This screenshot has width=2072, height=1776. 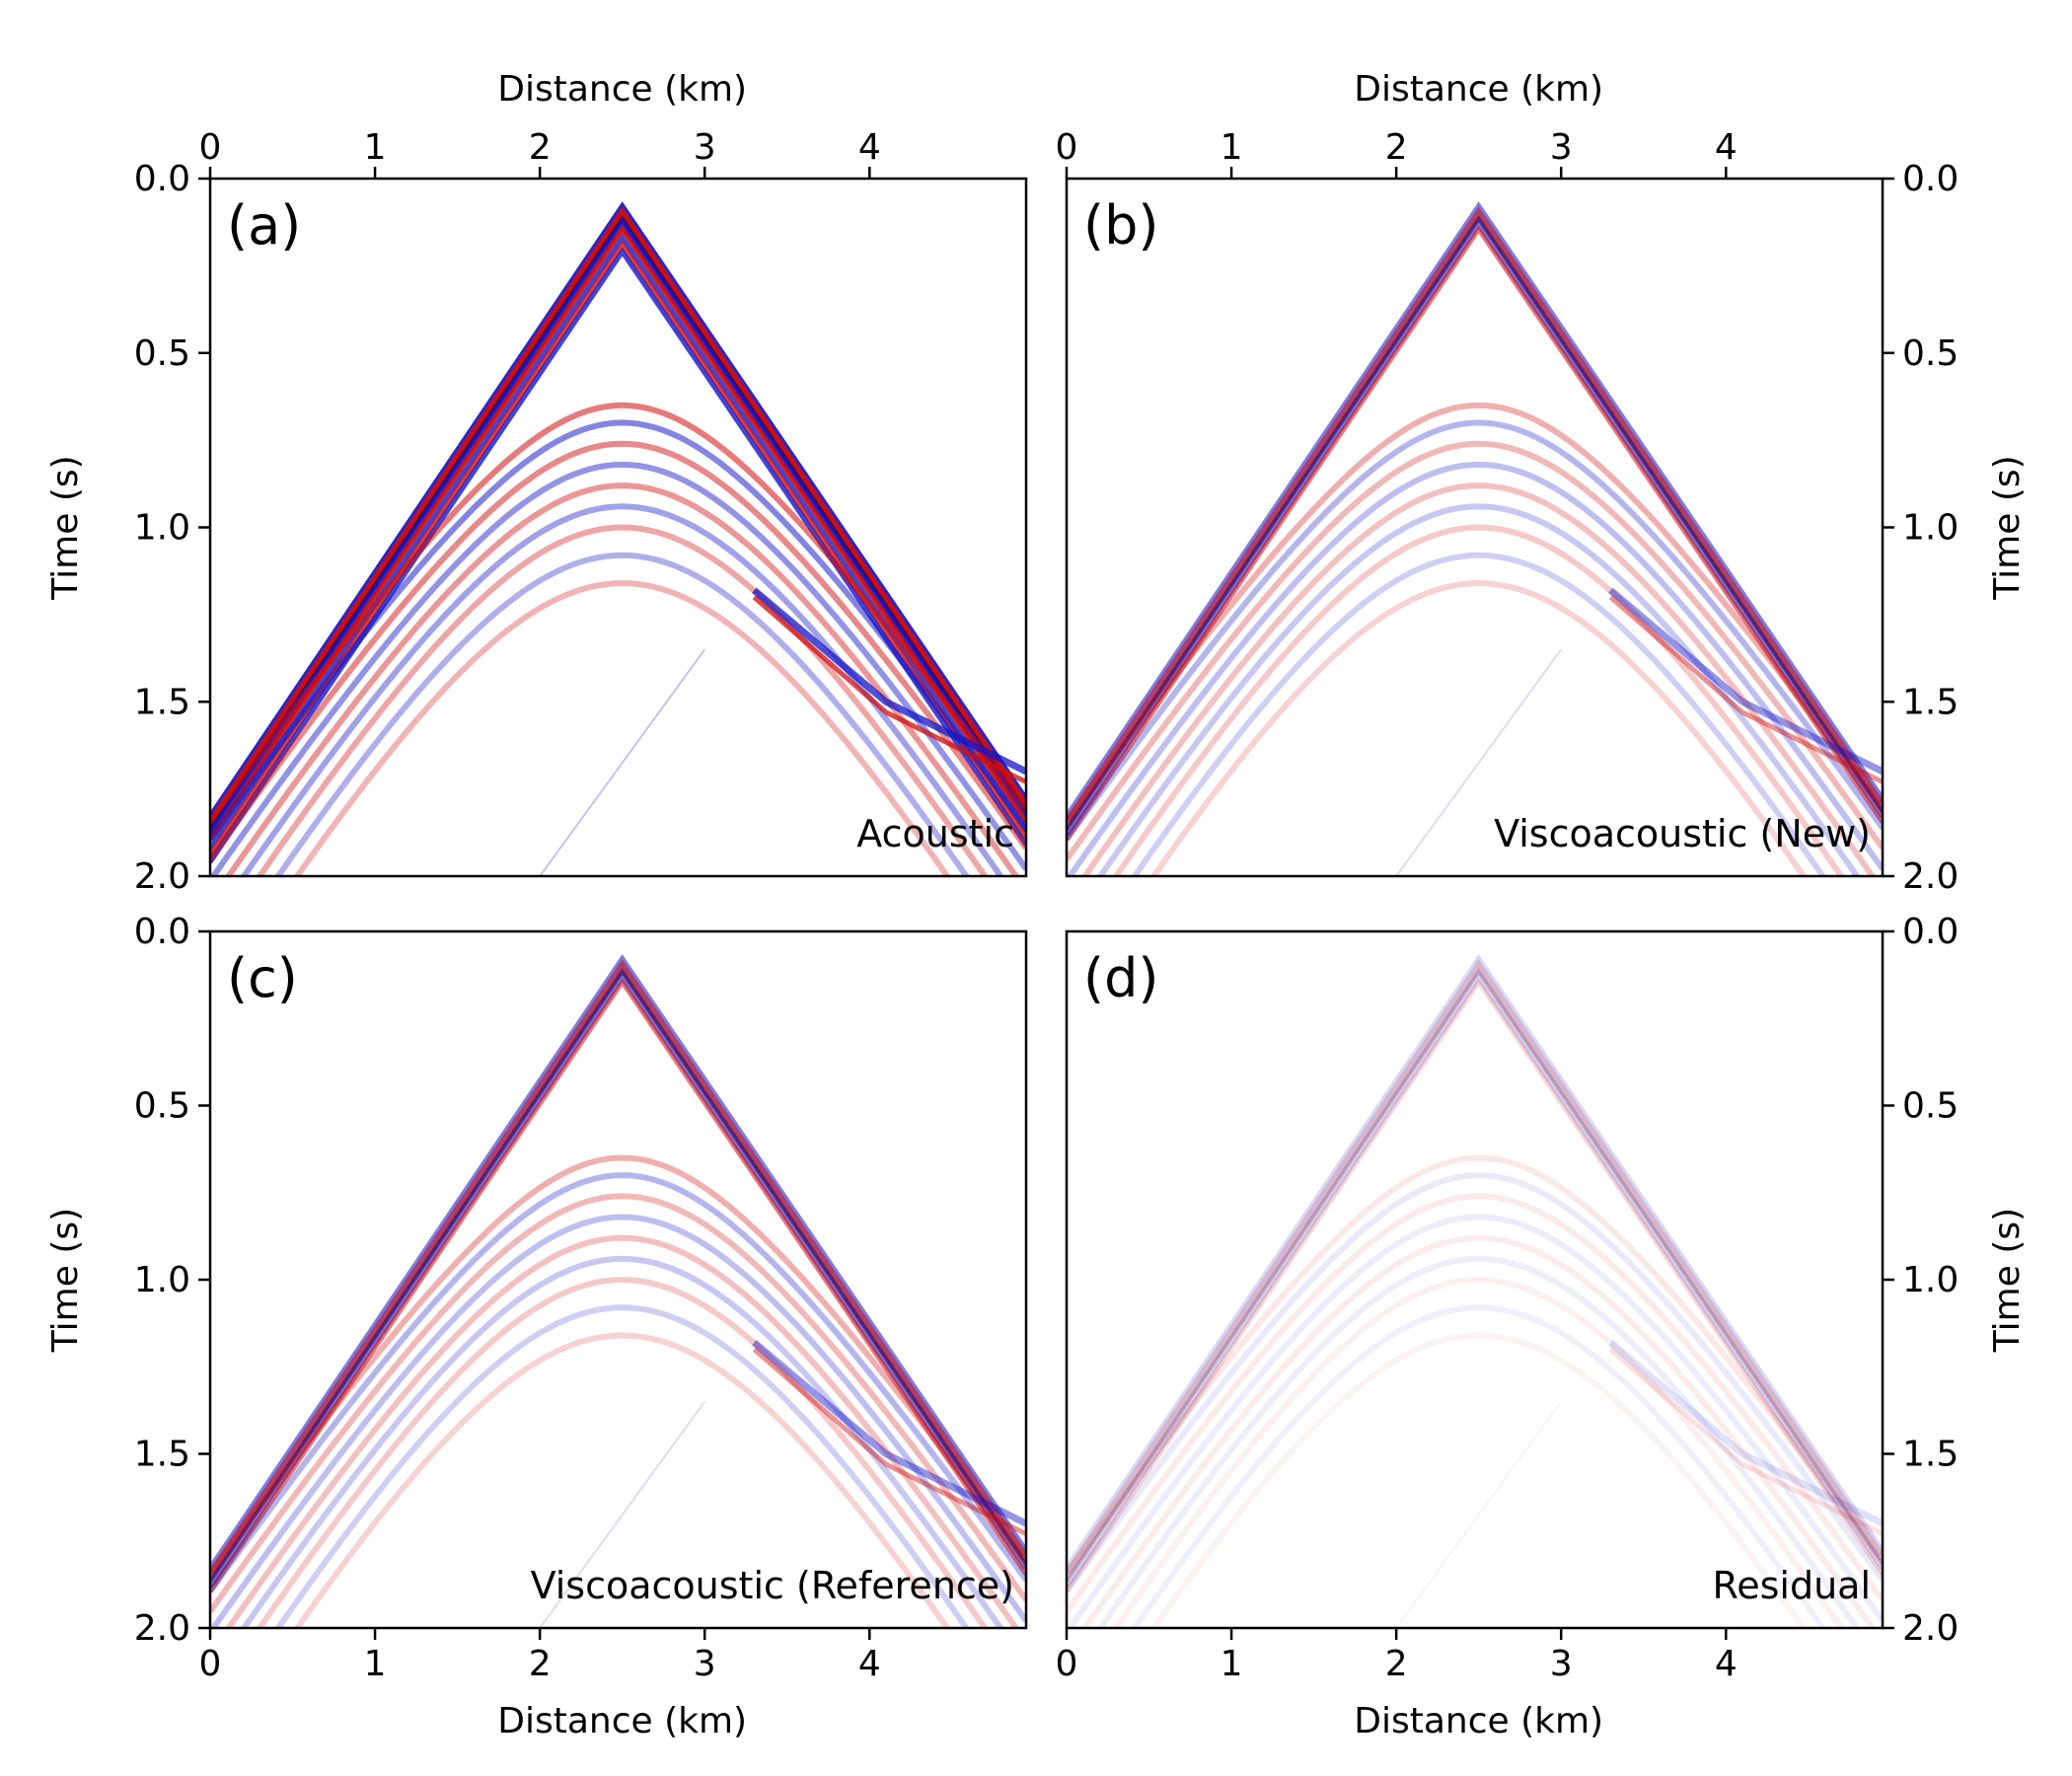 I want to click on panel-title: Viscoacoustic (Reference), so click(x=773, y=1586).